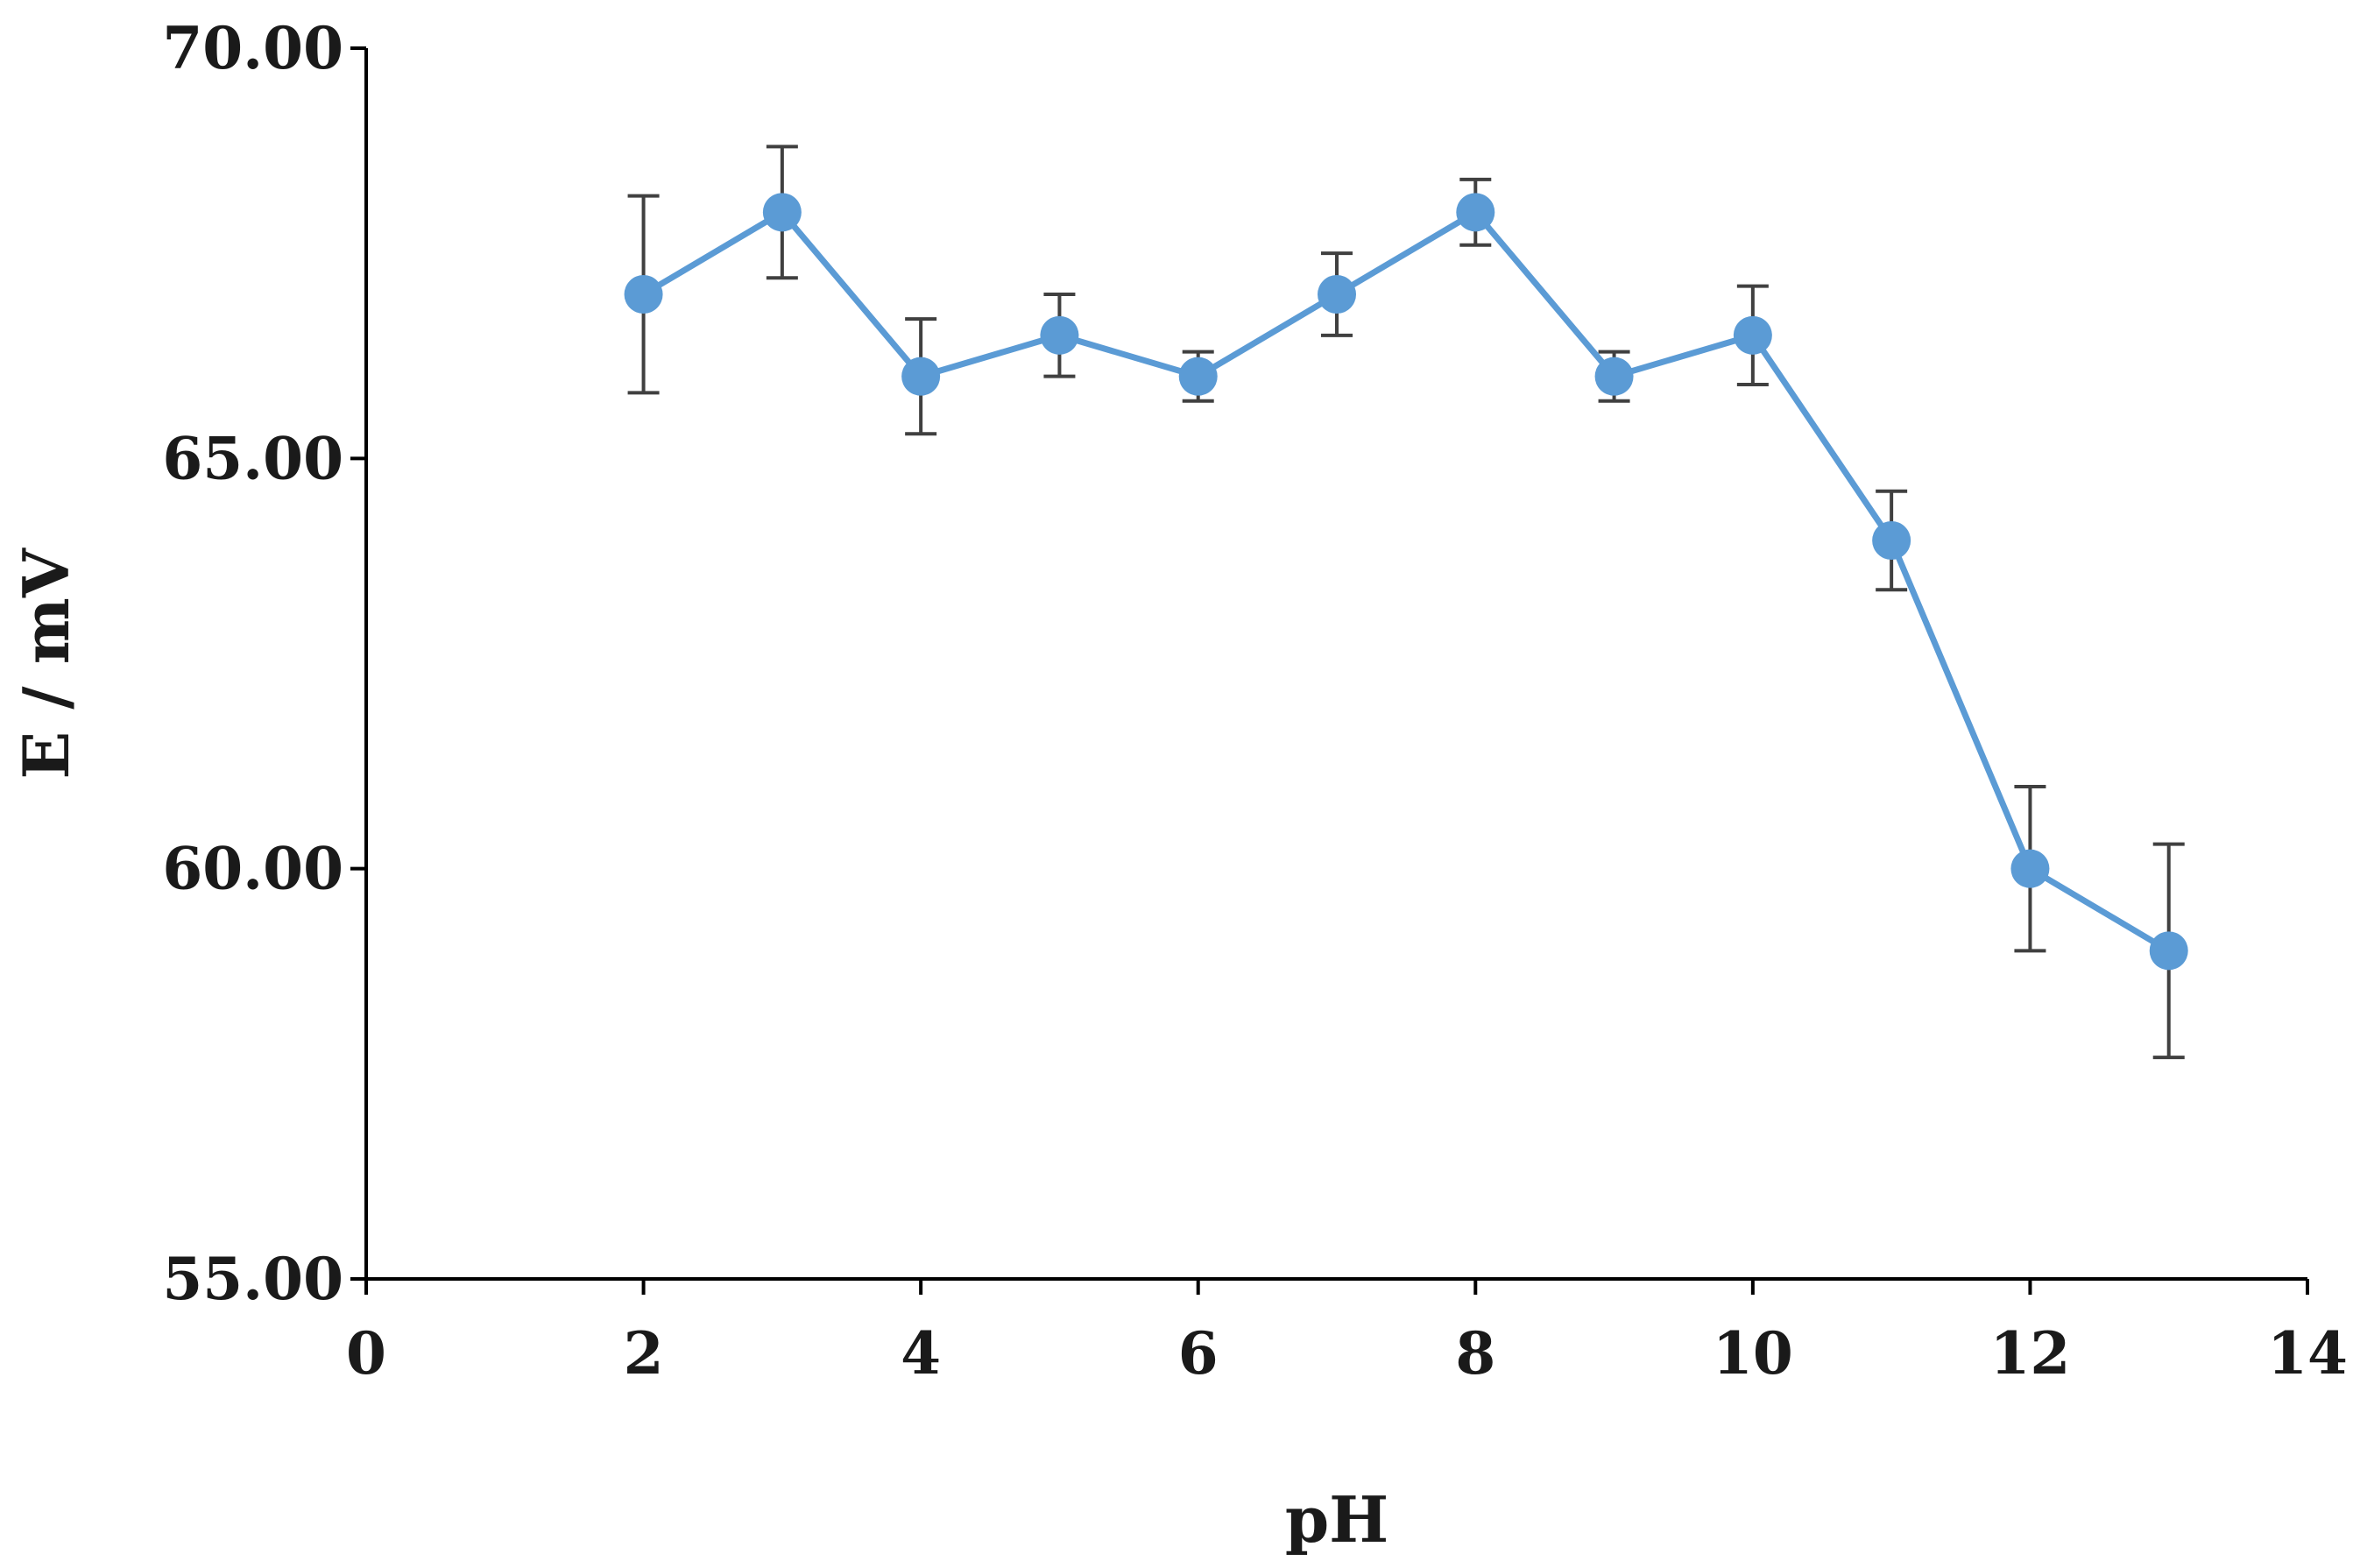 This screenshot has height=1568, width=2353. What do you see at coordinates (1753, 1353) in the screenshot?
I see `x-tick-label: 10` at bounding box center [1753, 1353].